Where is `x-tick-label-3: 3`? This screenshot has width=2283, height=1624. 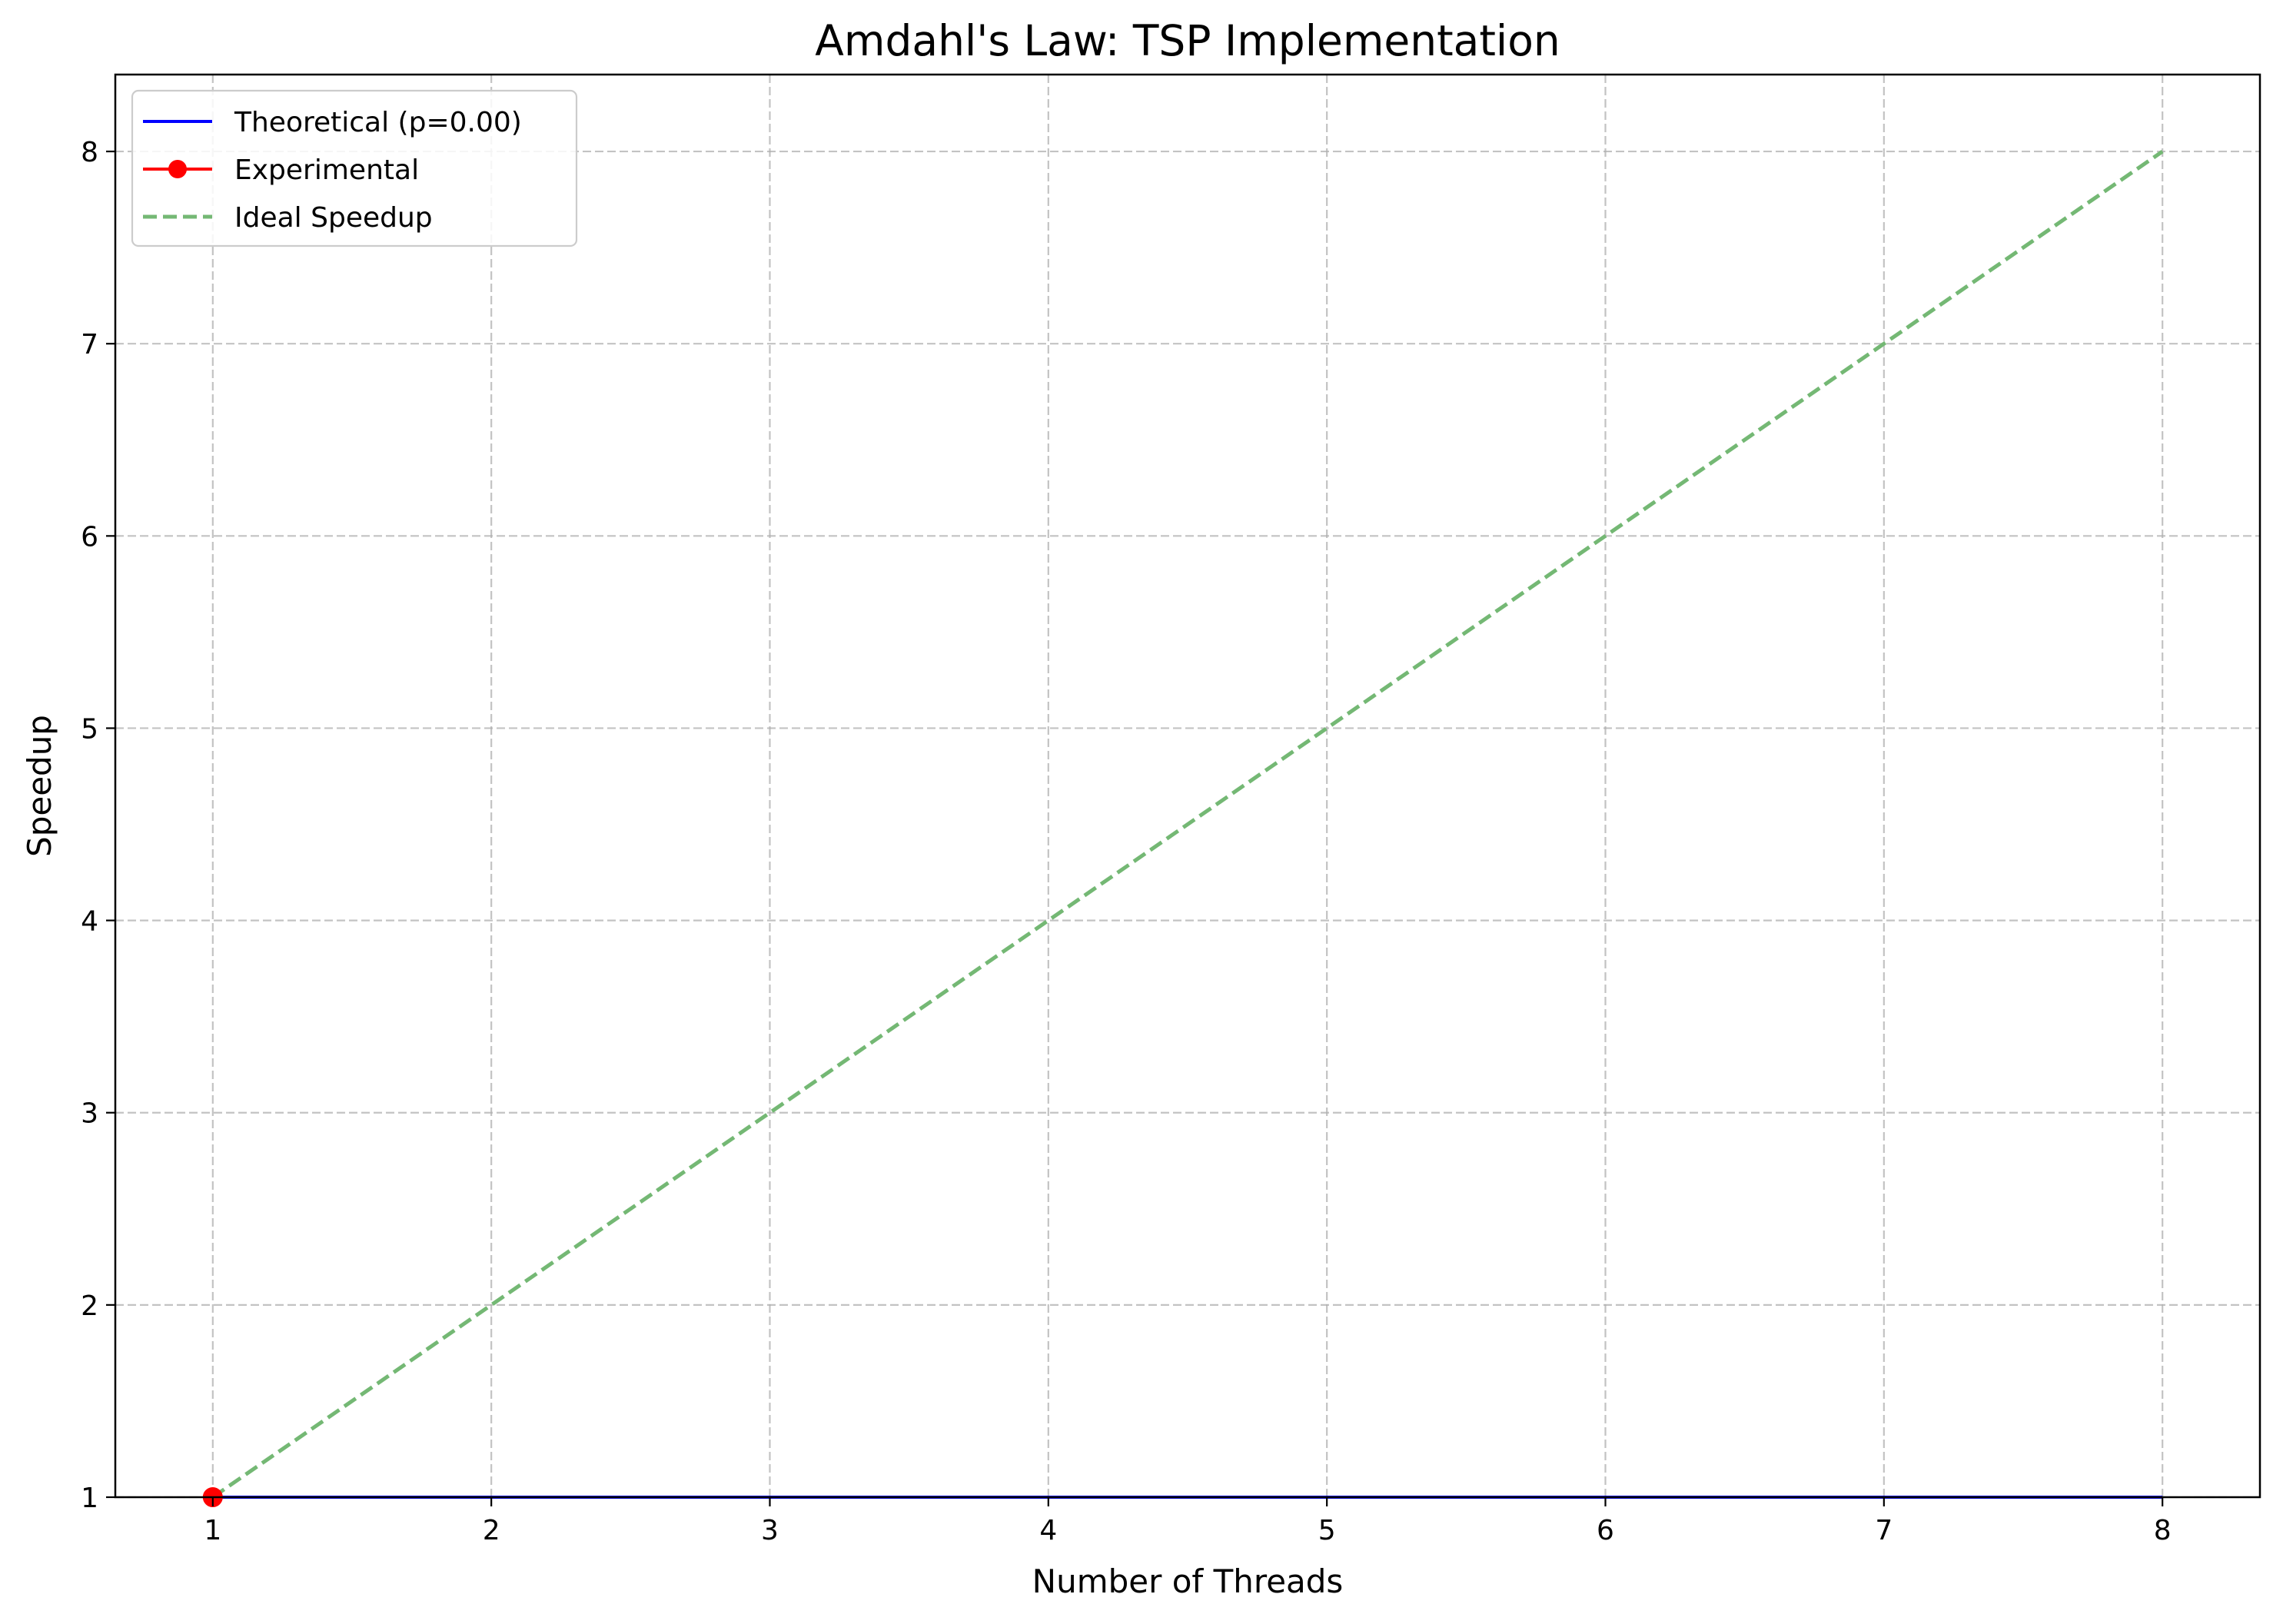
x-tick-label-3: 3 is located at coordinates (770, 1530).